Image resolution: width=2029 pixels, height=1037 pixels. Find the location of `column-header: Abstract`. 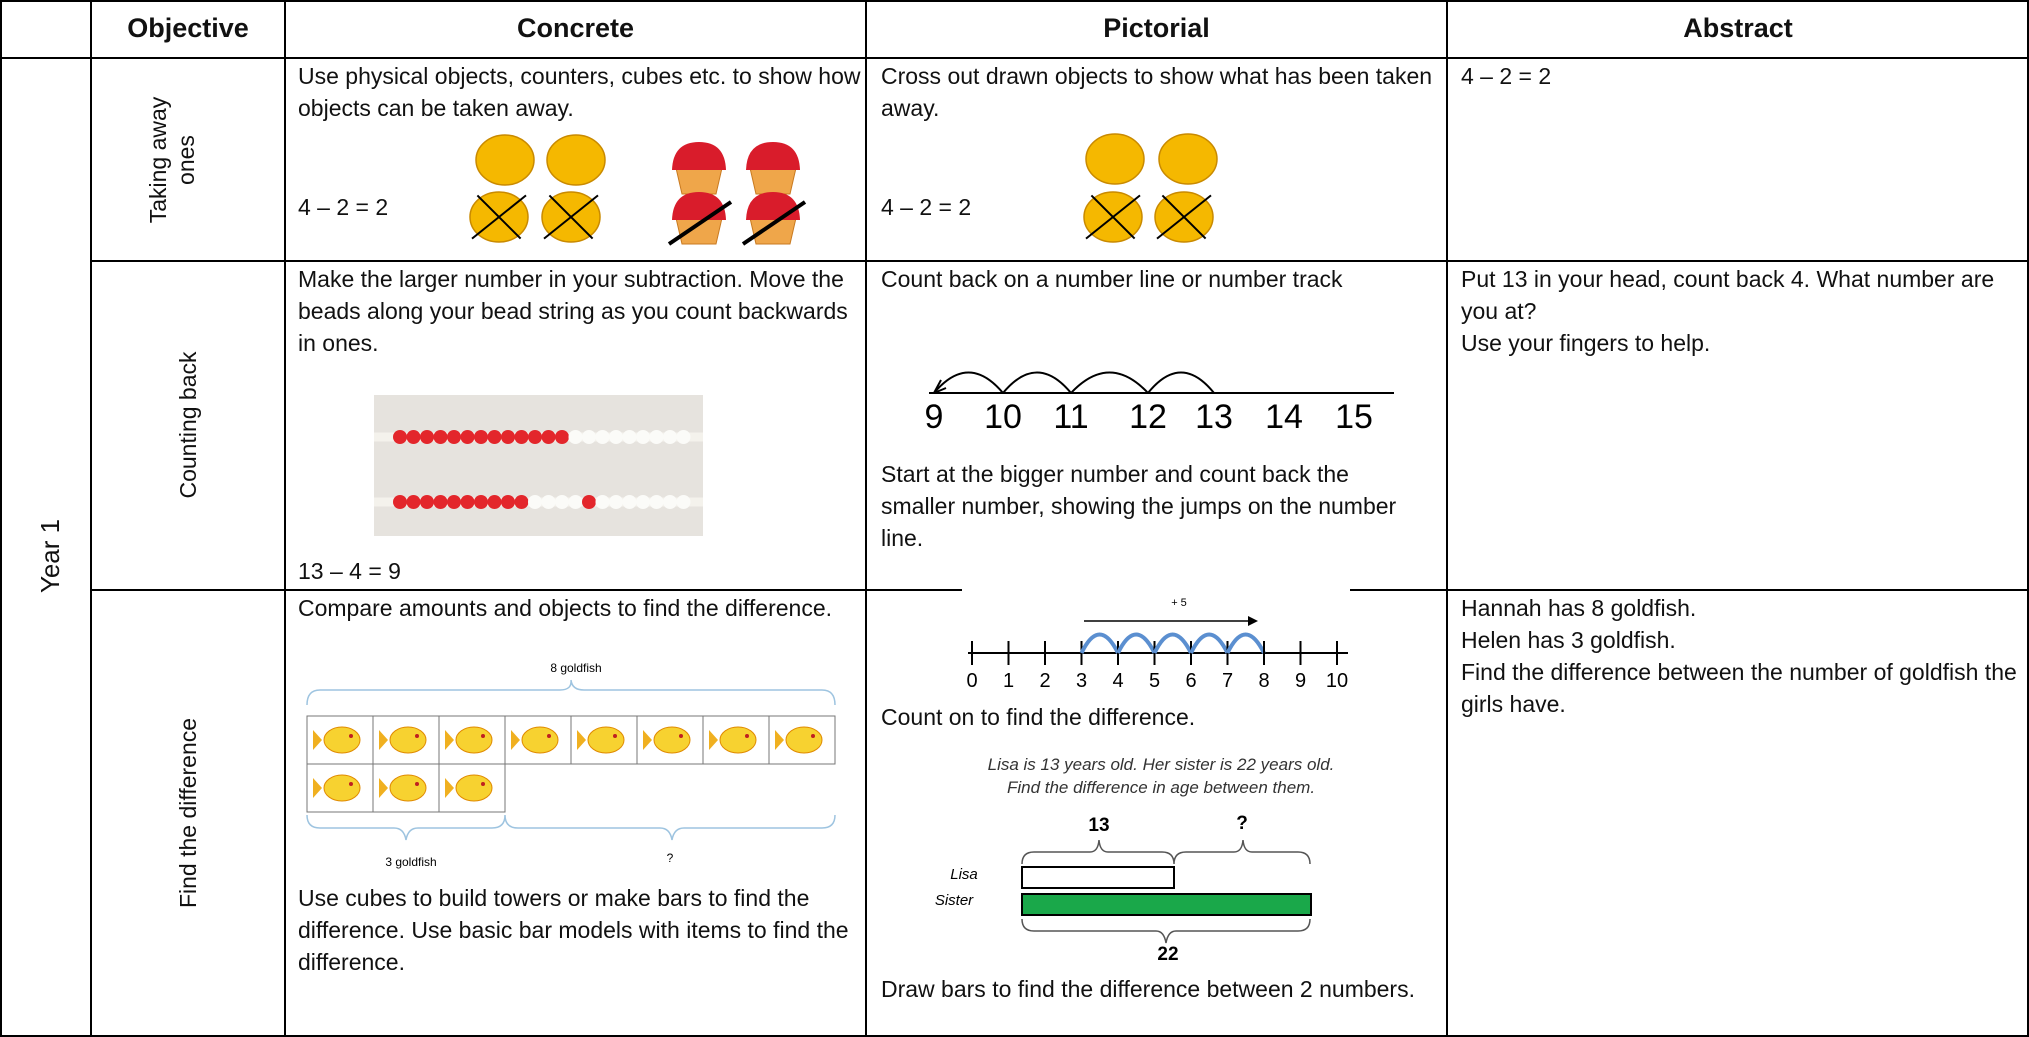

column-header: Abstract is located at coordinates (1738, 28).